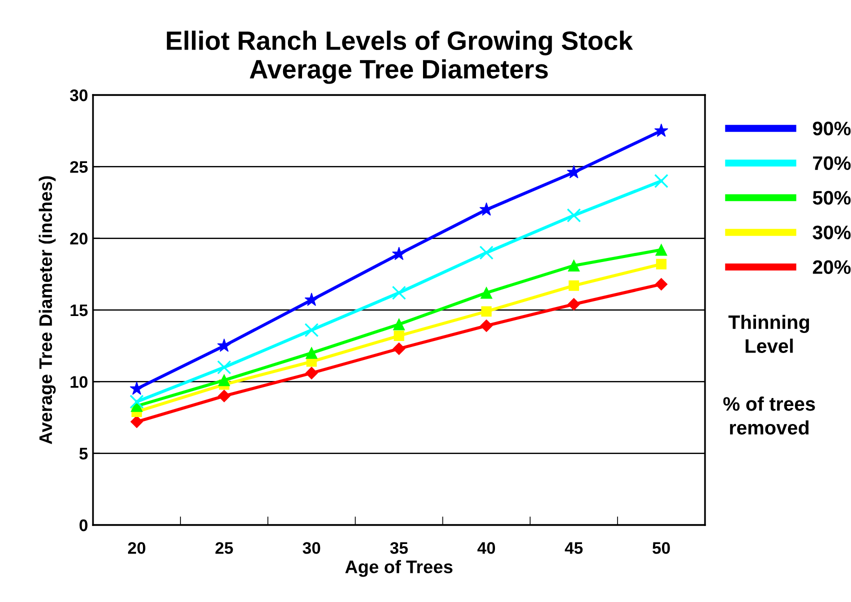 The width and height of the screenshot is (851, 602). Describe the element at coordinates (137, 548) in the screenshot. I see `x-tick-label: 20` at that location.